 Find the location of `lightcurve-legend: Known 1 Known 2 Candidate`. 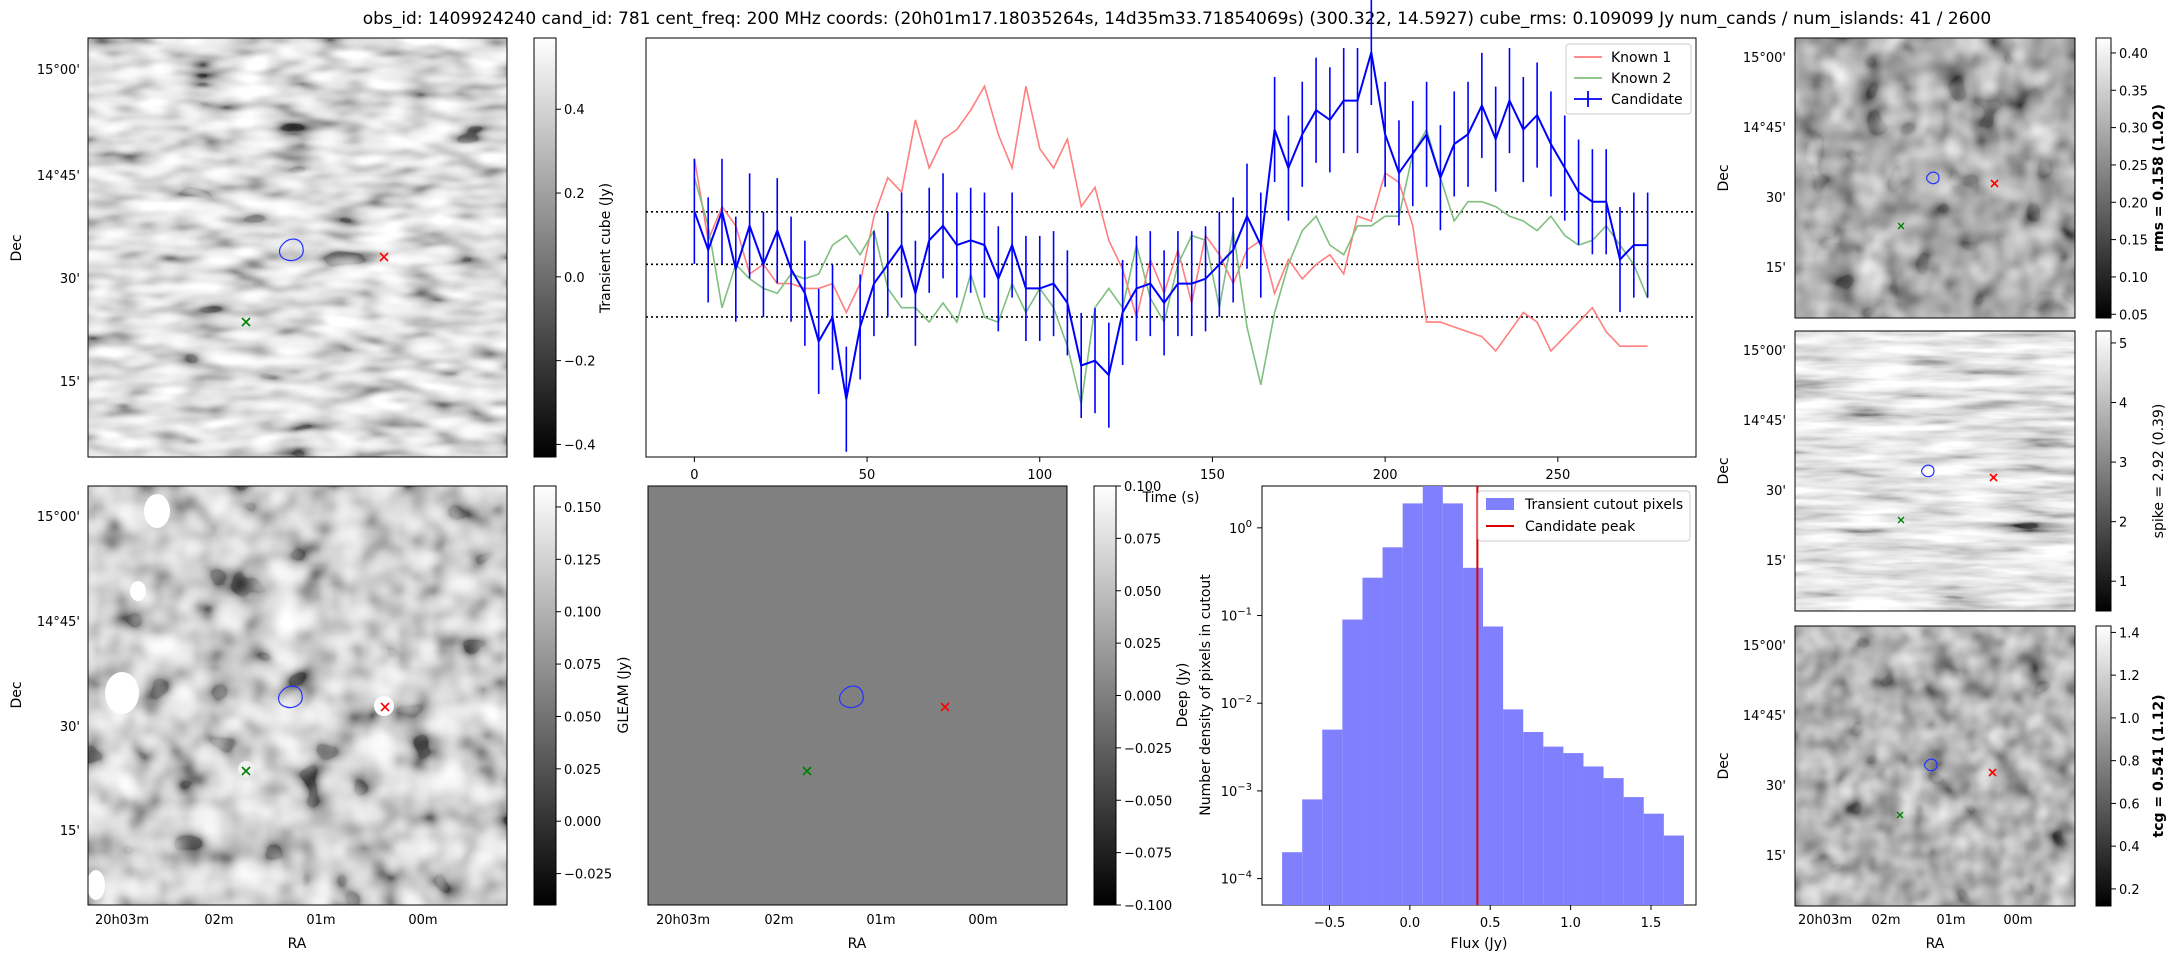

lightcurve-legend: Known 1 Known 2 Candidate is located at coordinates (1628, 79).